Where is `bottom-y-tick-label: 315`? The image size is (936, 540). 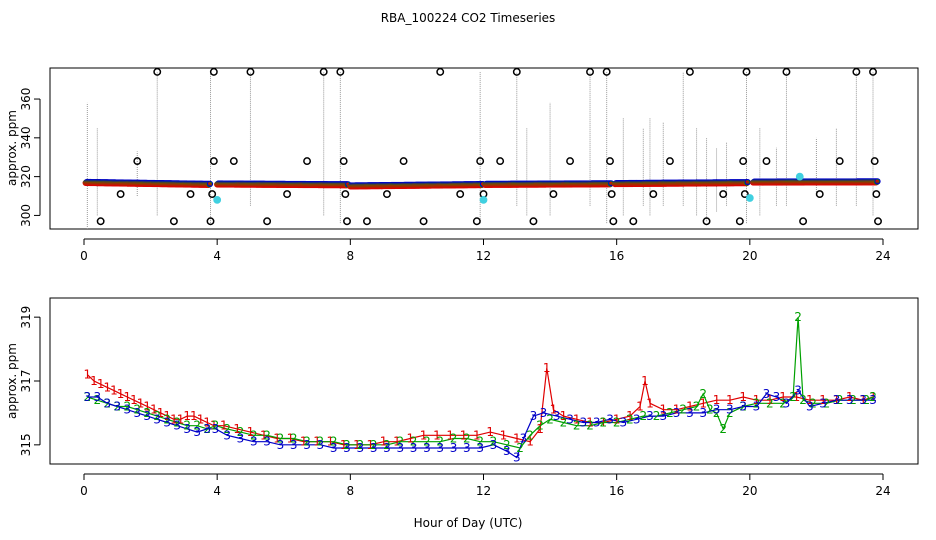 bottom-y-tick-label: 315 is located at coordinates (26, 444).